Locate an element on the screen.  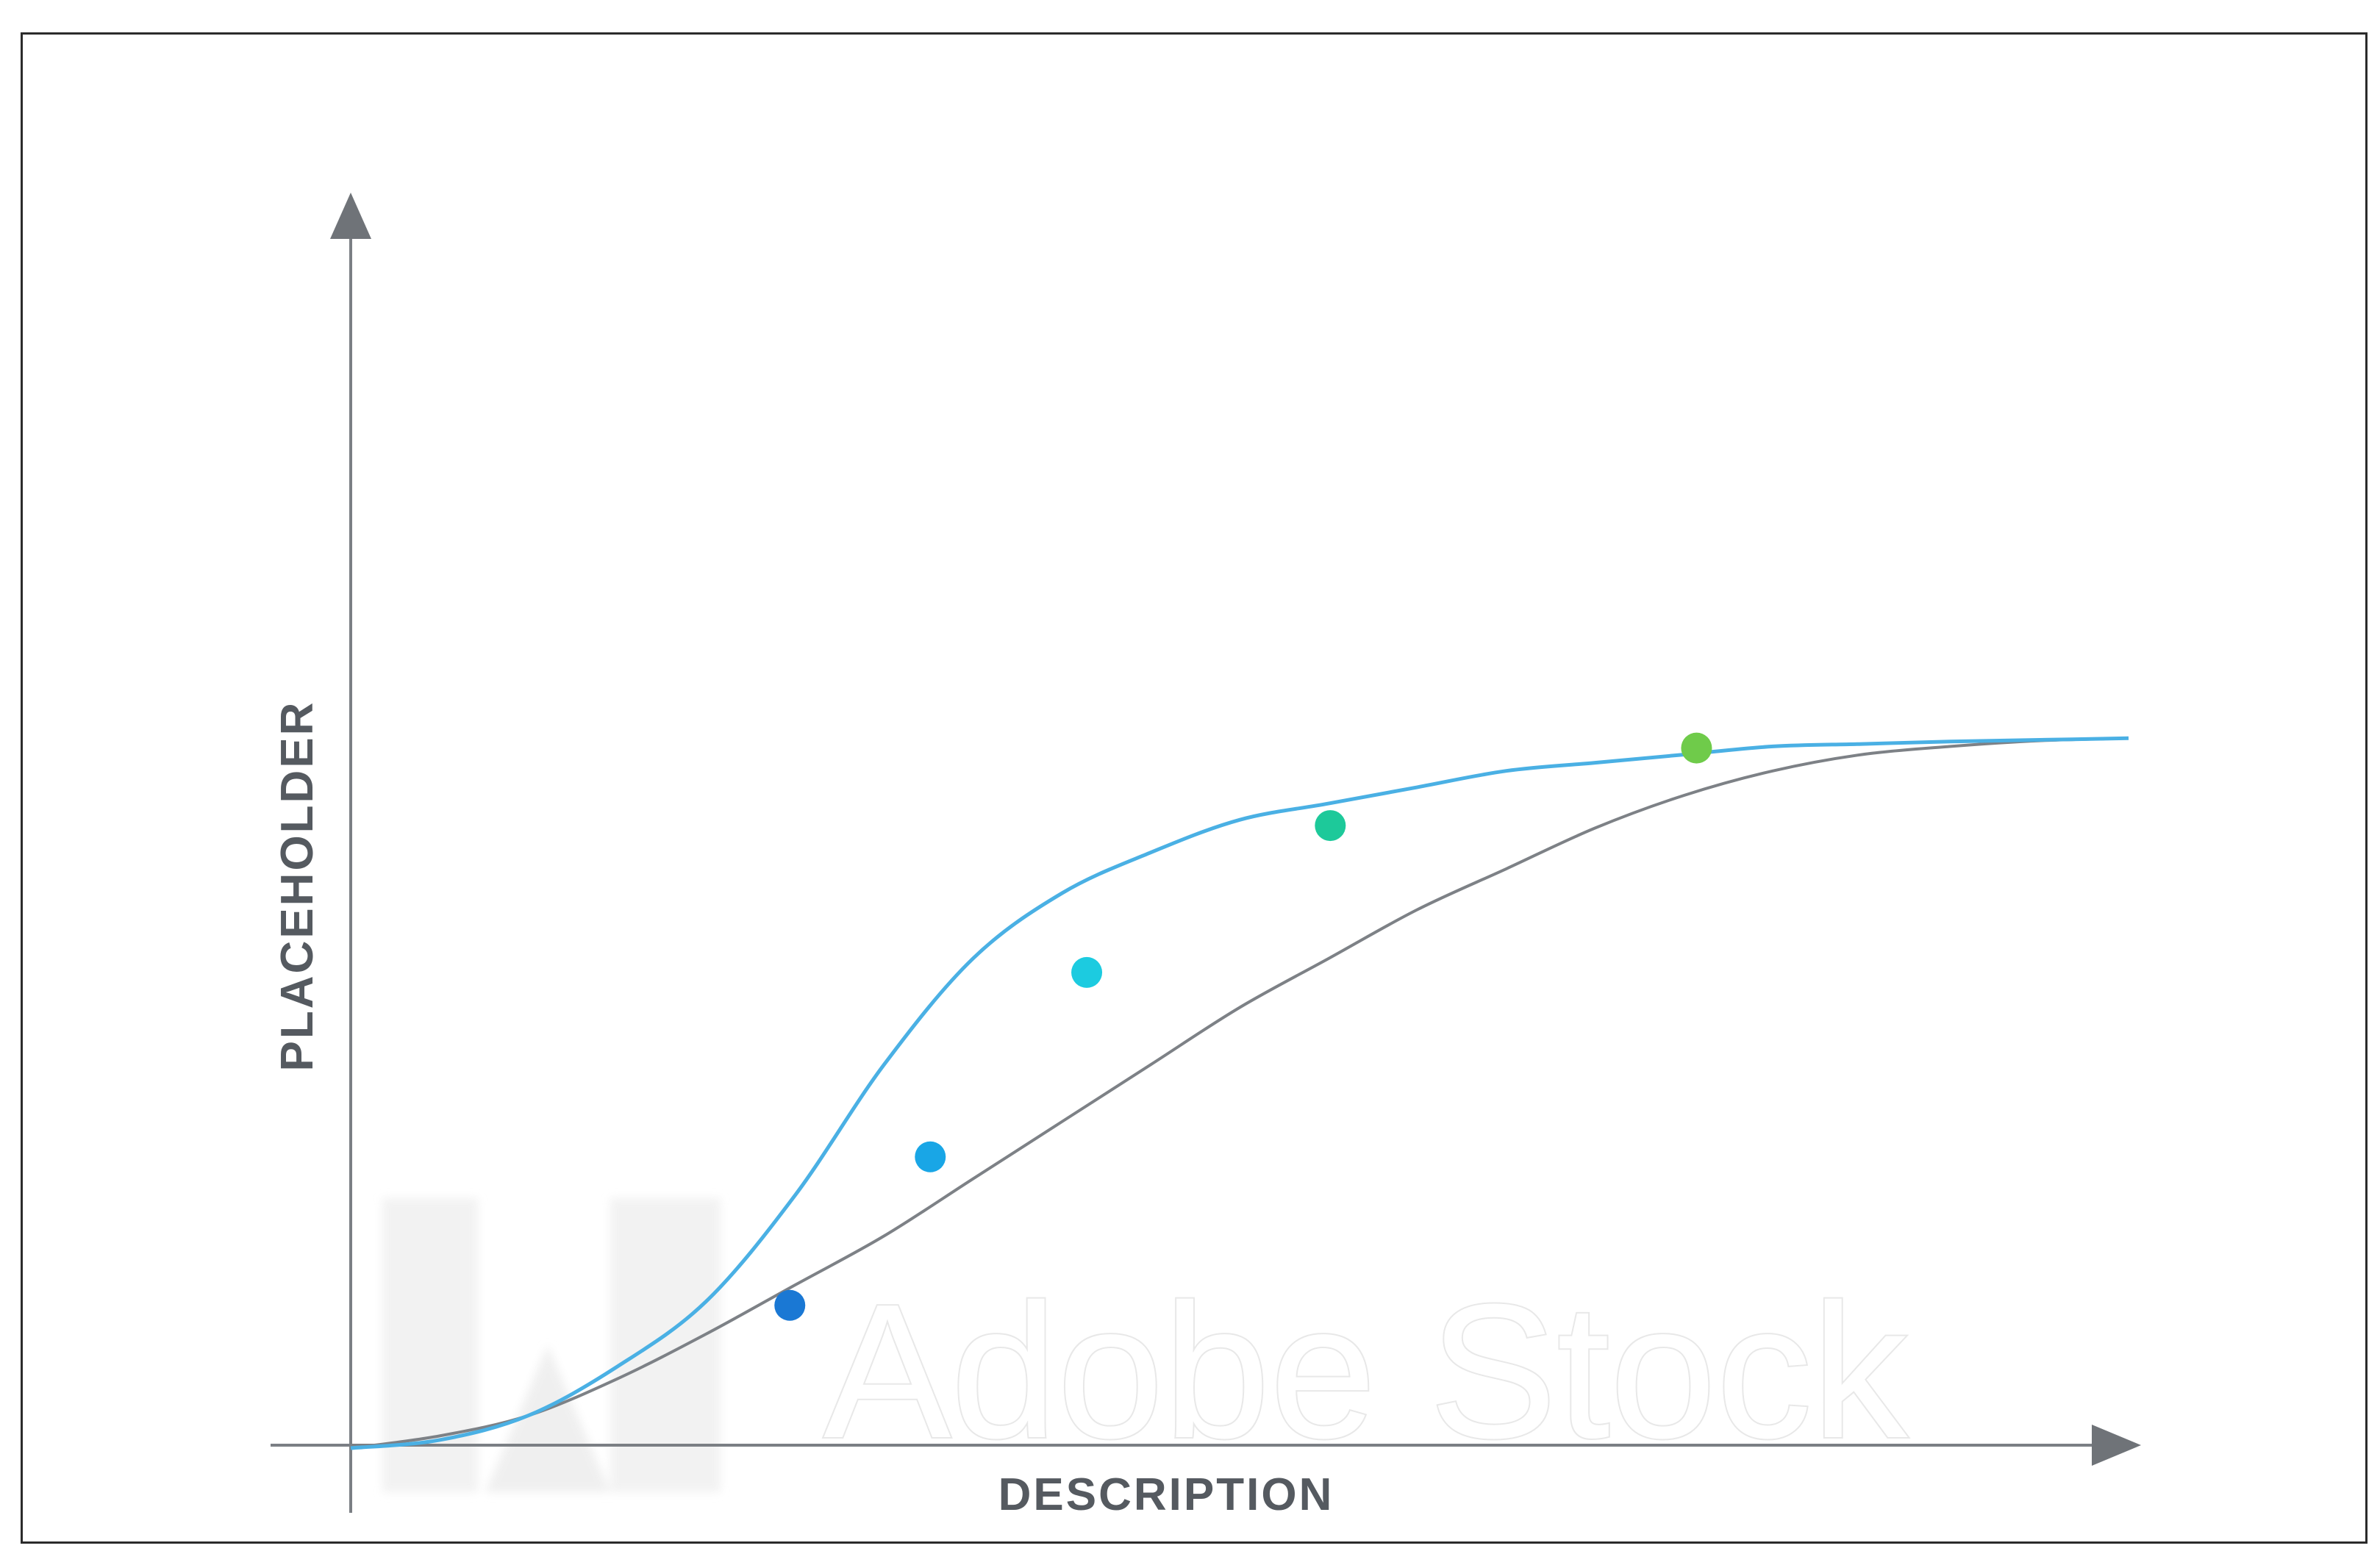
marker-layer is located at coordinates (1243, 1026).